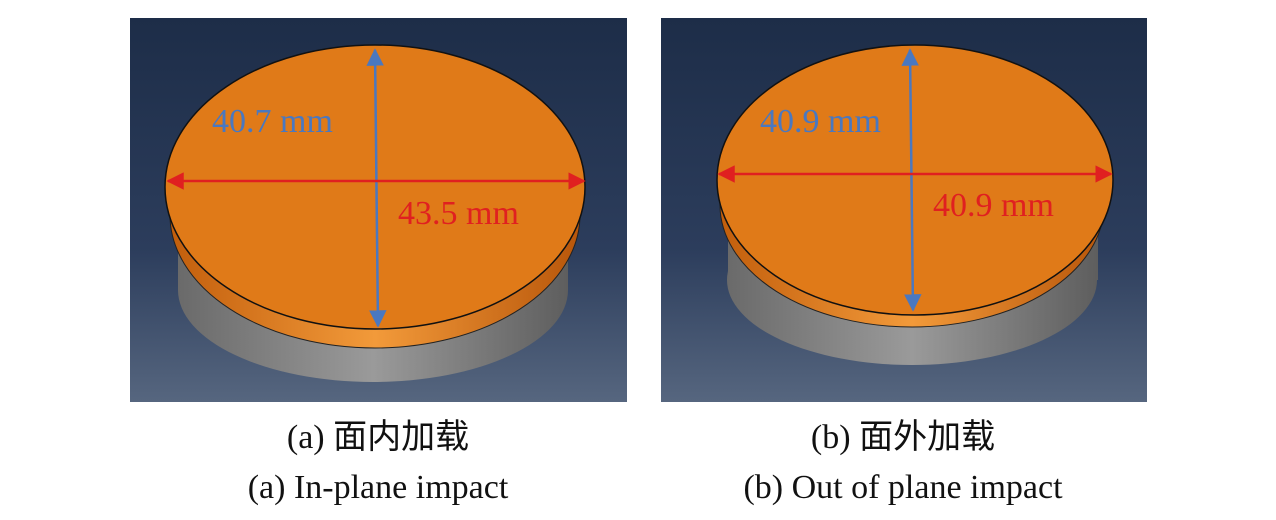 Image resolution: width=1276 pixels, height=520 pixels. I want to click on caption: (b) Out of plane impact, so click(903, 487).